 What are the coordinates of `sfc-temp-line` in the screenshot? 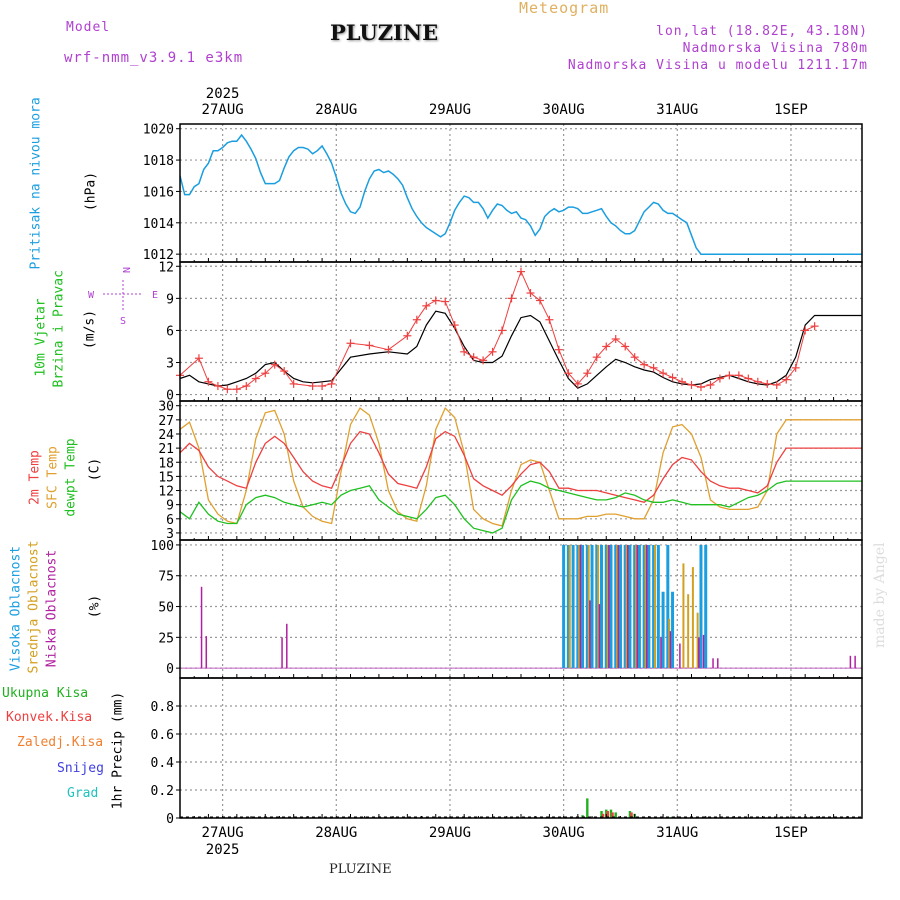 It's located at (520, 466).